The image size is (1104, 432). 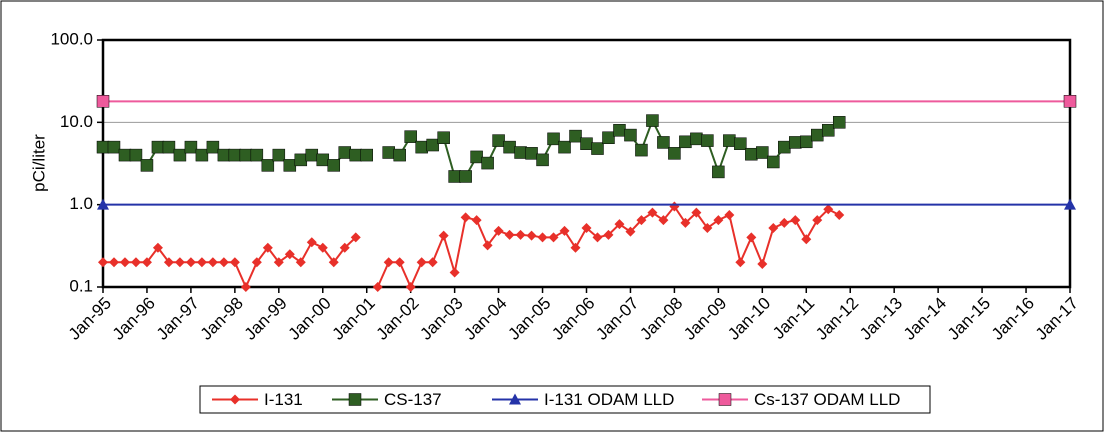 What do you see at coordinates (413, 399) in the screenshot?
I see `legend-label: CS-137` at bounding box center [413, 399].